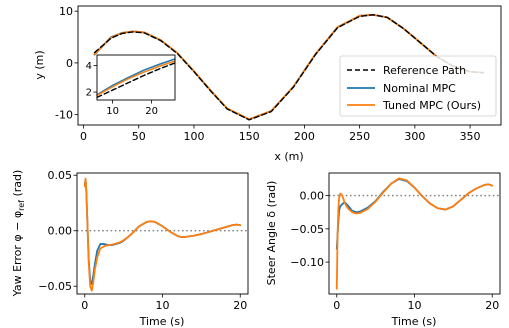 This screenshot has height=328, width=509. What do you see at coordinates (162, 321) in the screenshot?
I see `yaw-error-x-axis-label: Time (s)` at bounding box center [162, 321].